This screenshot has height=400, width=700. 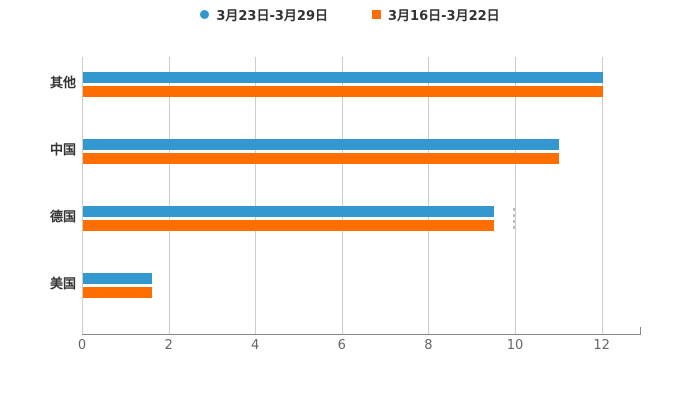 I want to click on legend-label: 3月16日-3月22日, so click(x=444, y=16).